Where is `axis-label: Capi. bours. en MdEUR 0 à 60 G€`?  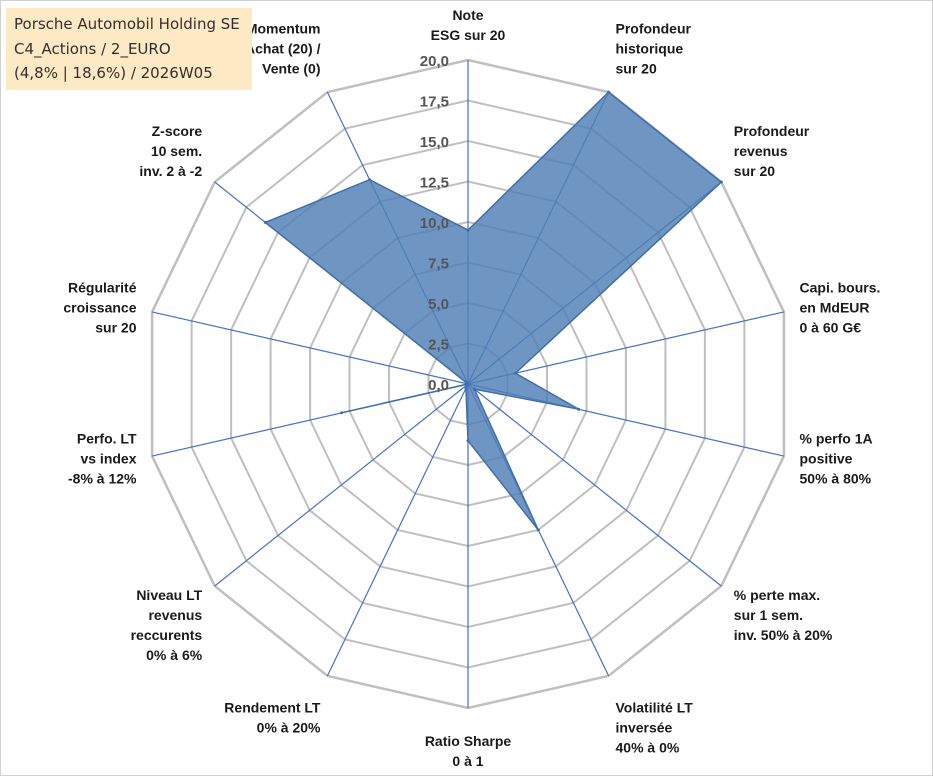
axis-label: Capi. bours. en MdEUR 0 à 60 G€ is located at coordinates (840, 307).